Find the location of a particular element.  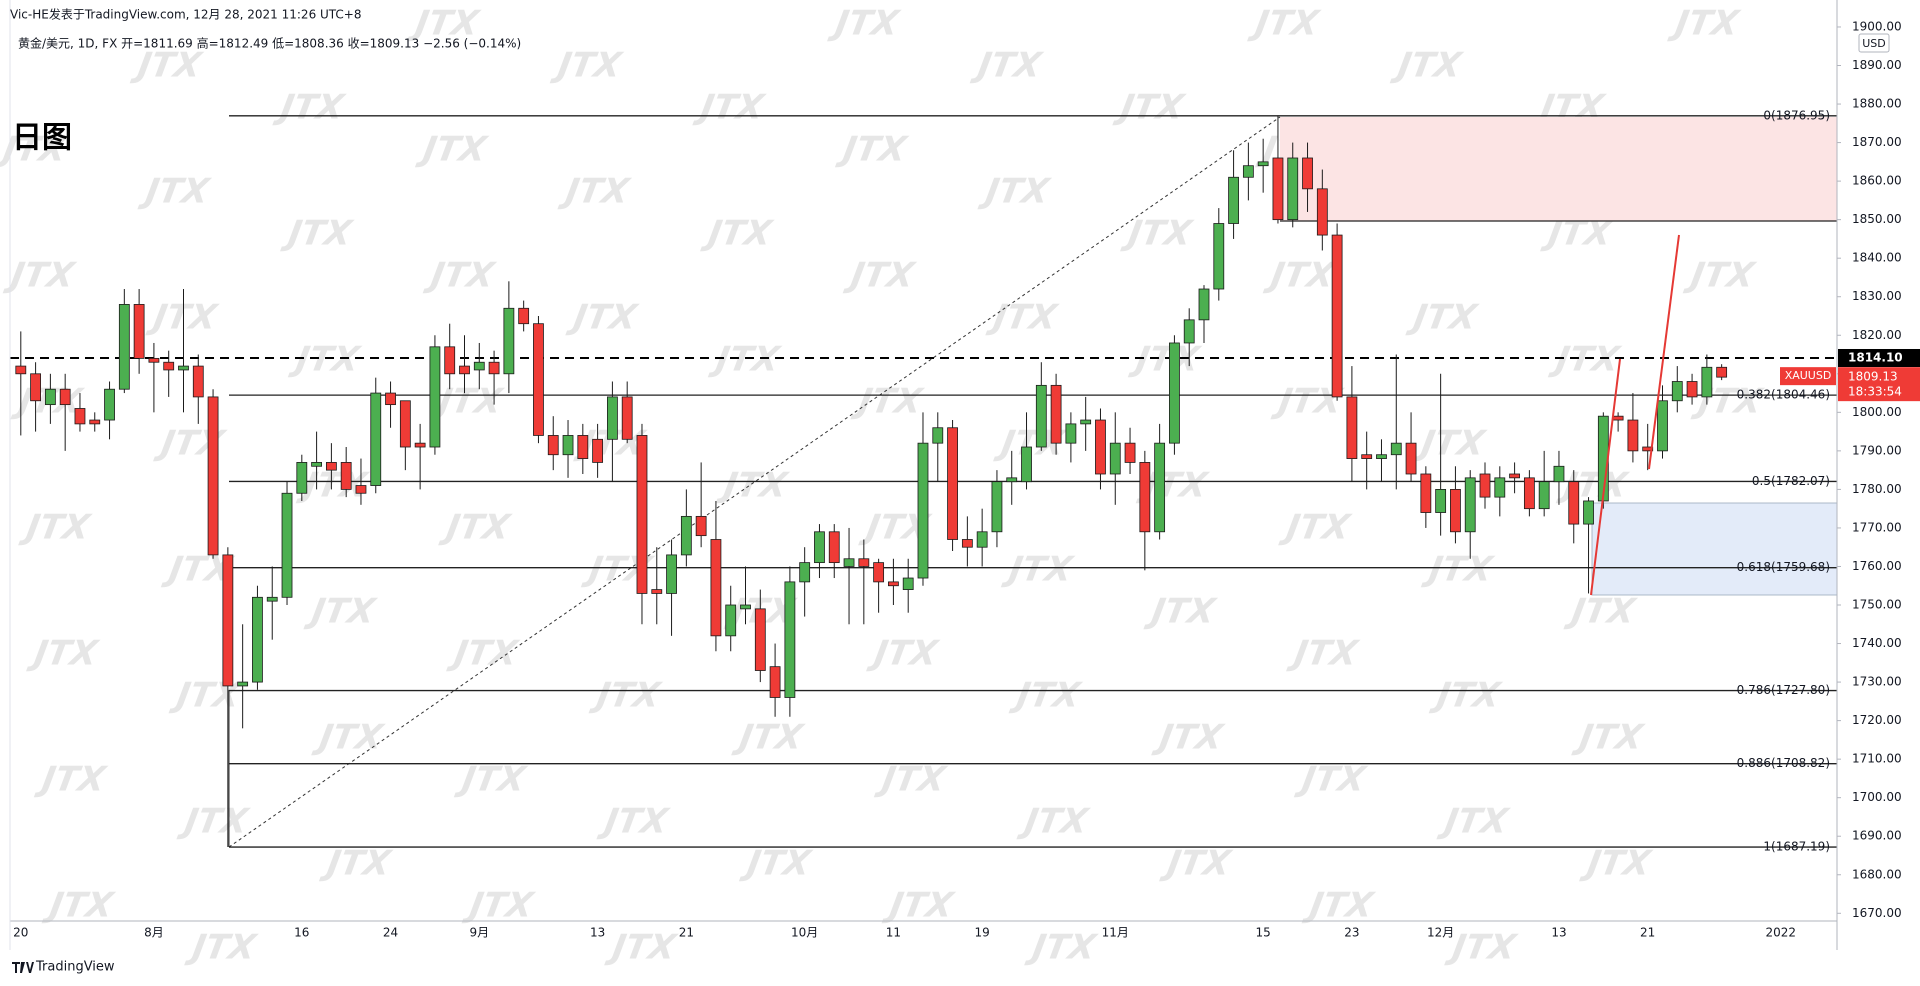

y-tick-label: 1690.00 is located at coordinates (1877, 836).